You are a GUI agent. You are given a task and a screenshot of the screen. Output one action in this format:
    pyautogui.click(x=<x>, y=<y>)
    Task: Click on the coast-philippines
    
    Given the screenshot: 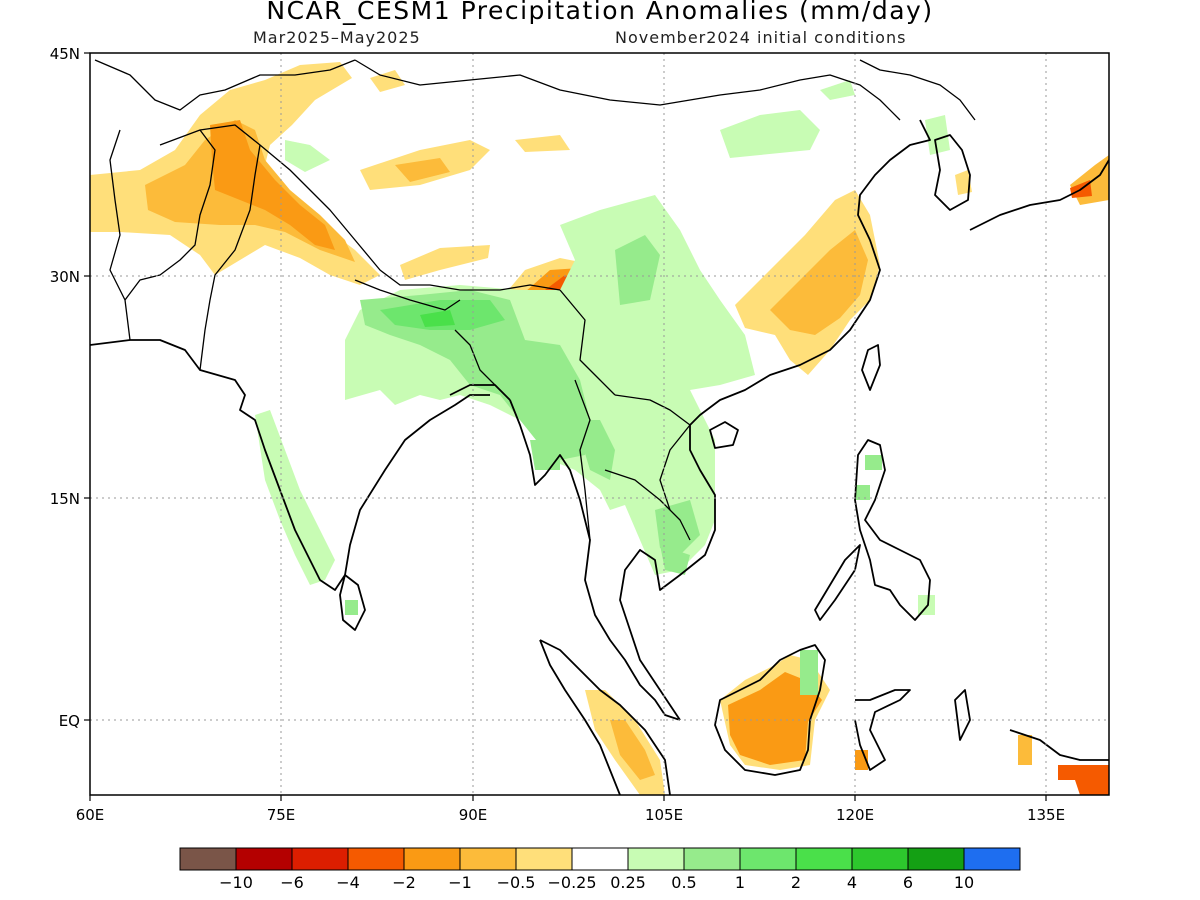 What is the action you would take?
    pyautogui.click(x=892, y=530)
    